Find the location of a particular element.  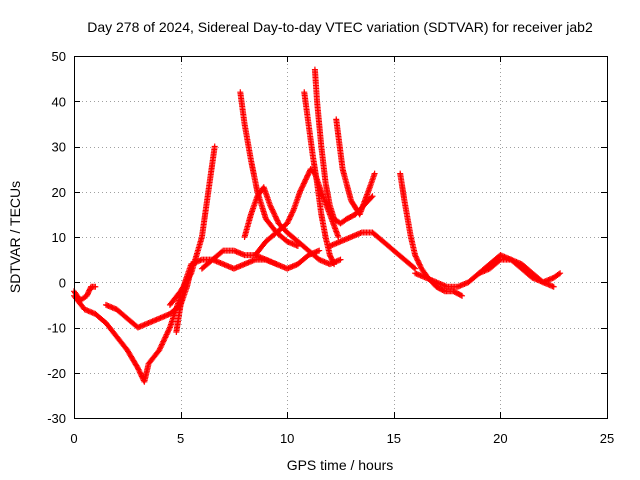

x-axis-label: GPS time / hours is located at coordinates (340, 465).